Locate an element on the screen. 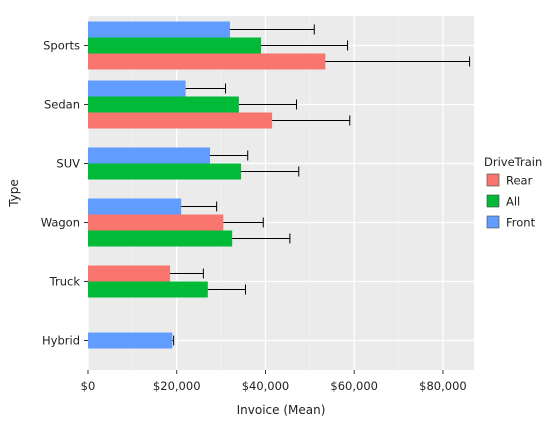 This screenshot has height=427, width=560. bar-wagon-front is located at coordinates (135, 206).